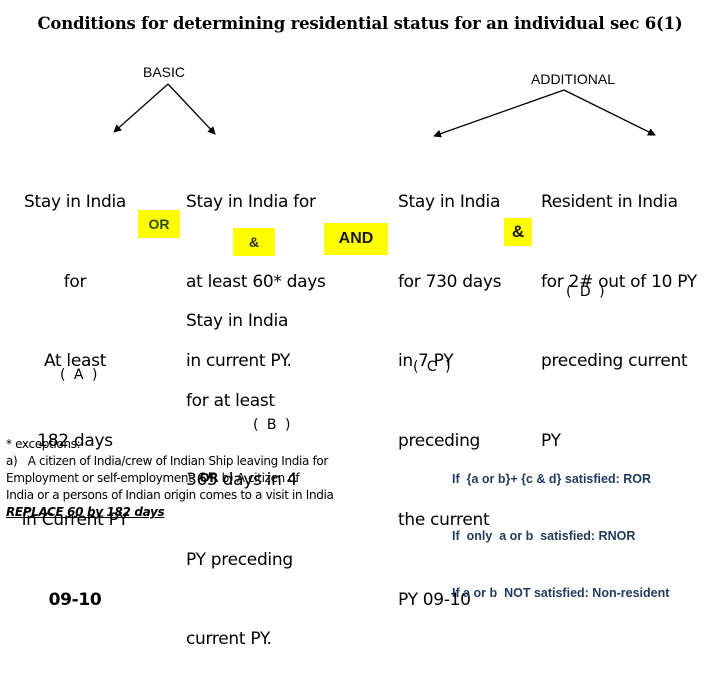 The height and width of the screenshot is (679, 720). I want to click on condition-b-line: for at least, so click(230, 400).